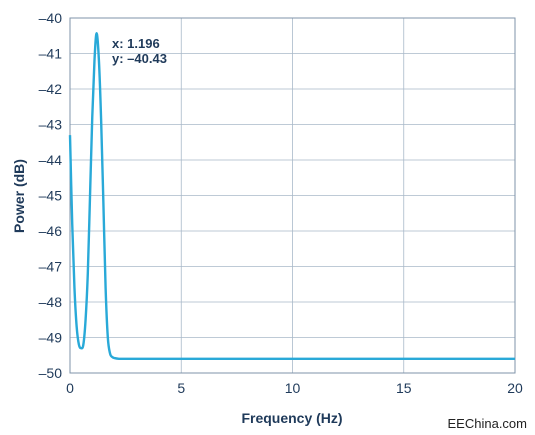 The image size is (535, 435). Describe the element at coordinates (404, 388) in the screenshot. I see `x-tick-label: 15` at that location.